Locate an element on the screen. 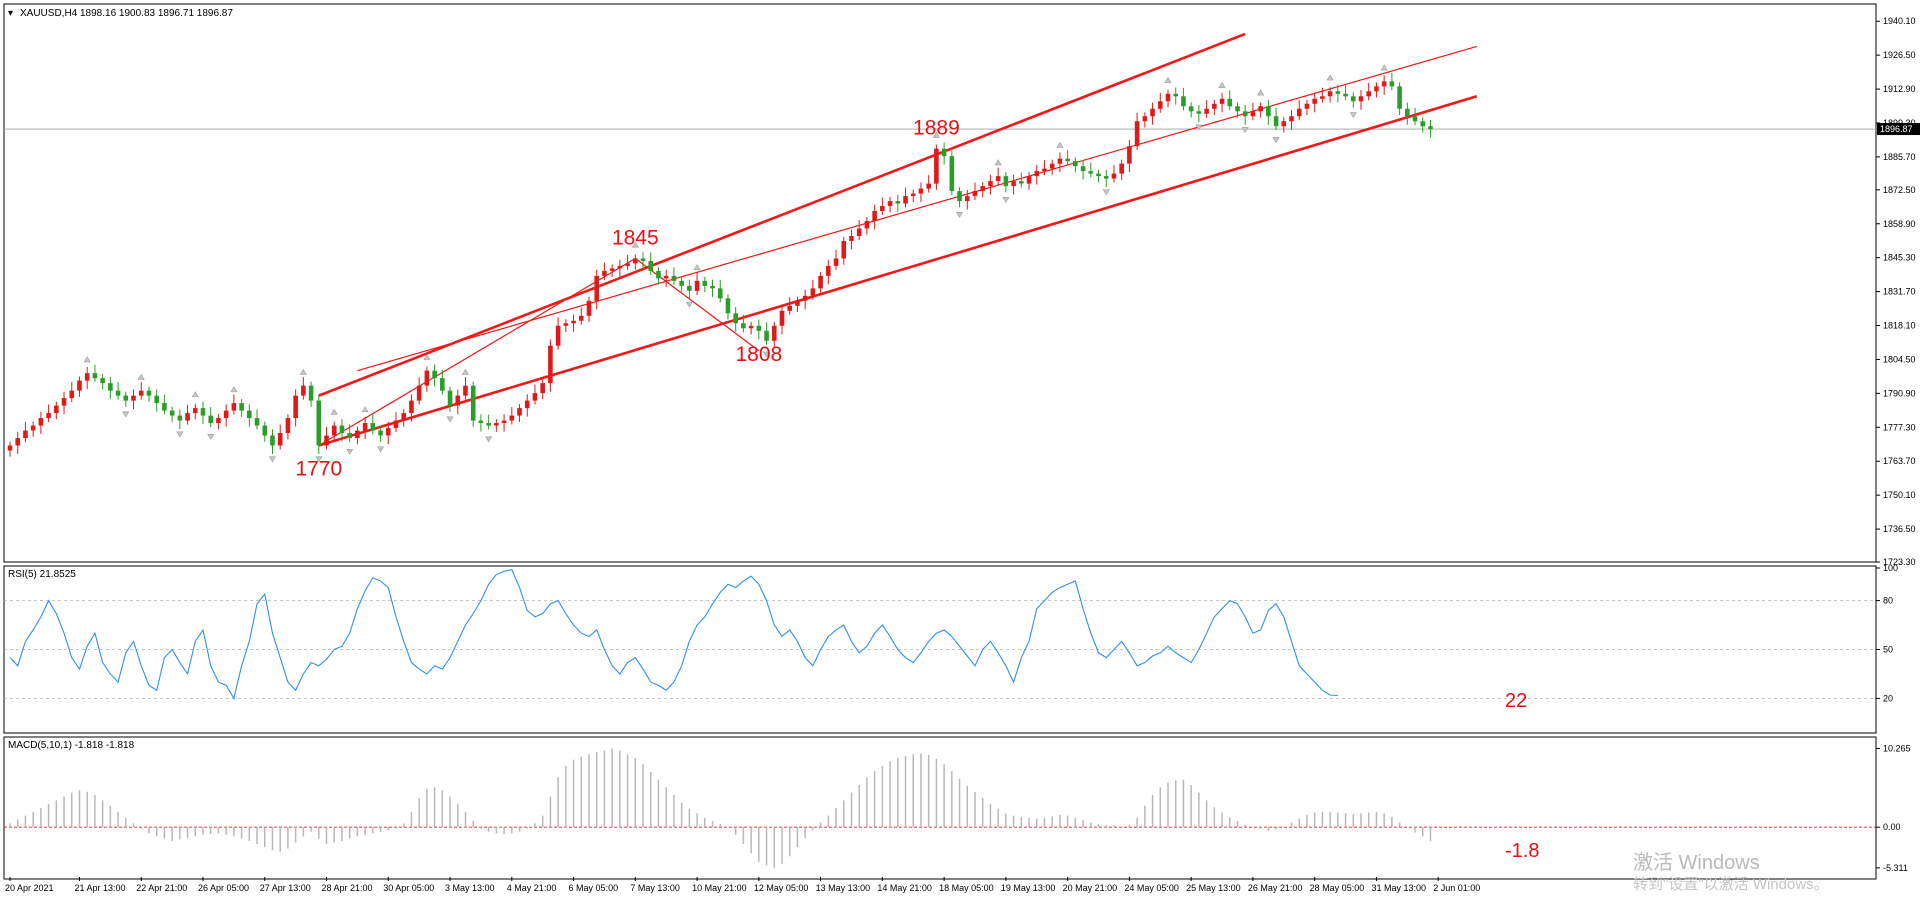  x-tick-label: 3 May 13:00 is located at coordinates (470, 888).